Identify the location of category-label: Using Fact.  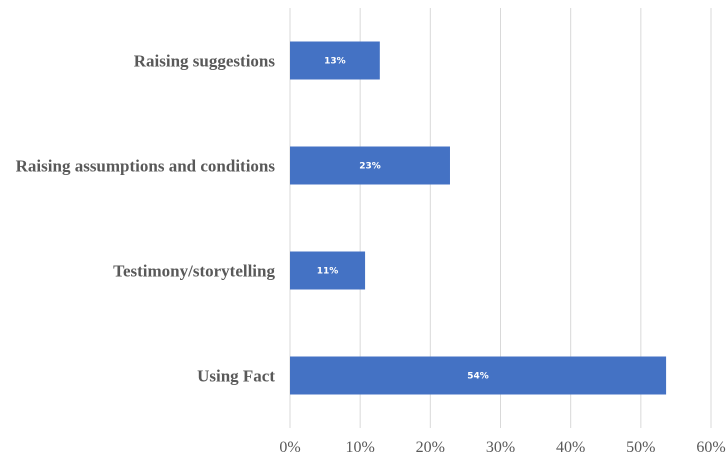
(236, 376).